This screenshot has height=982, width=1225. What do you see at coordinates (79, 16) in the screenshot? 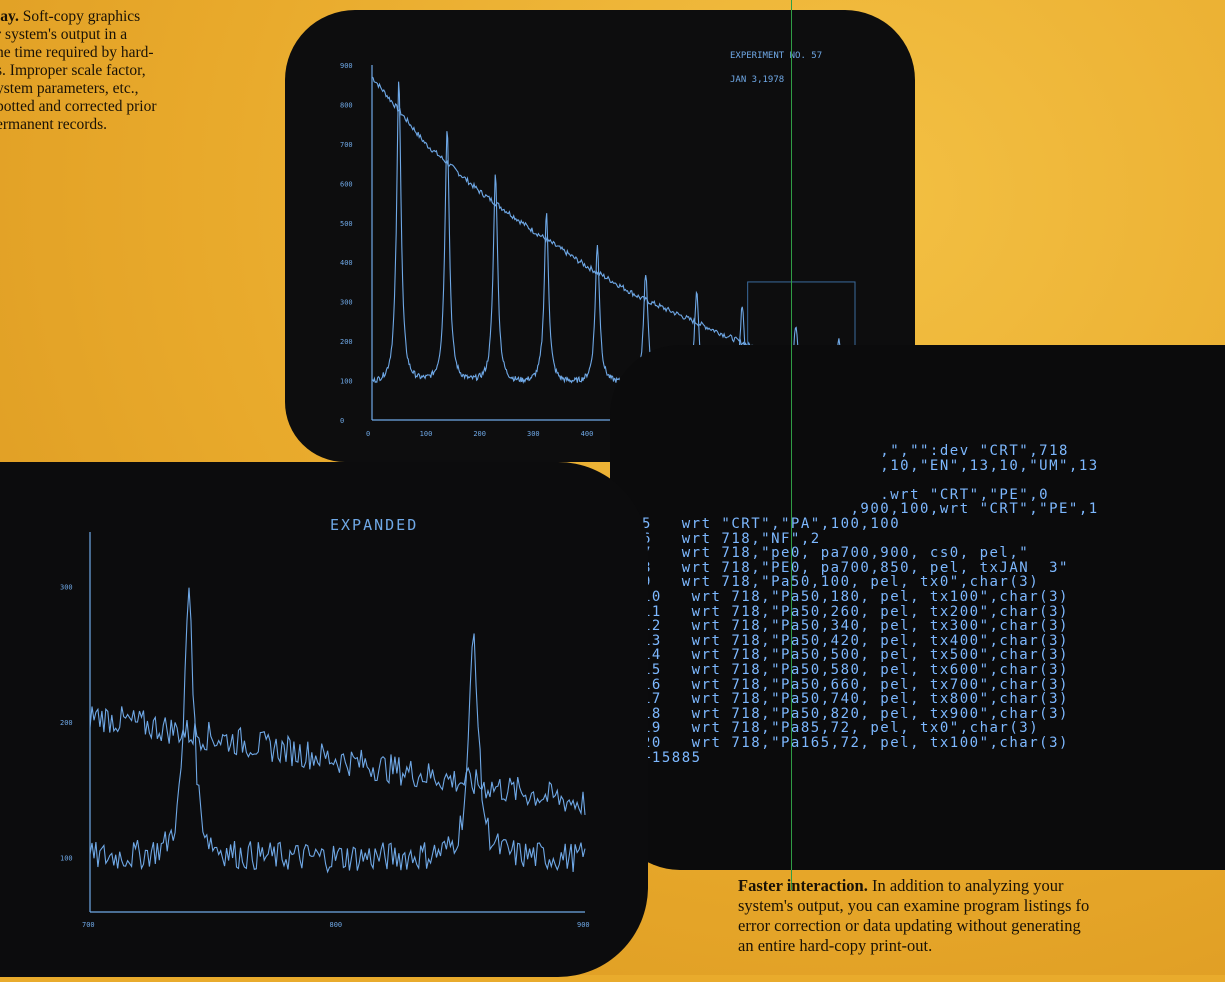
I see `caption-top-line-1-rest: Soft-copy graphics` at bounding box center [79, 16].